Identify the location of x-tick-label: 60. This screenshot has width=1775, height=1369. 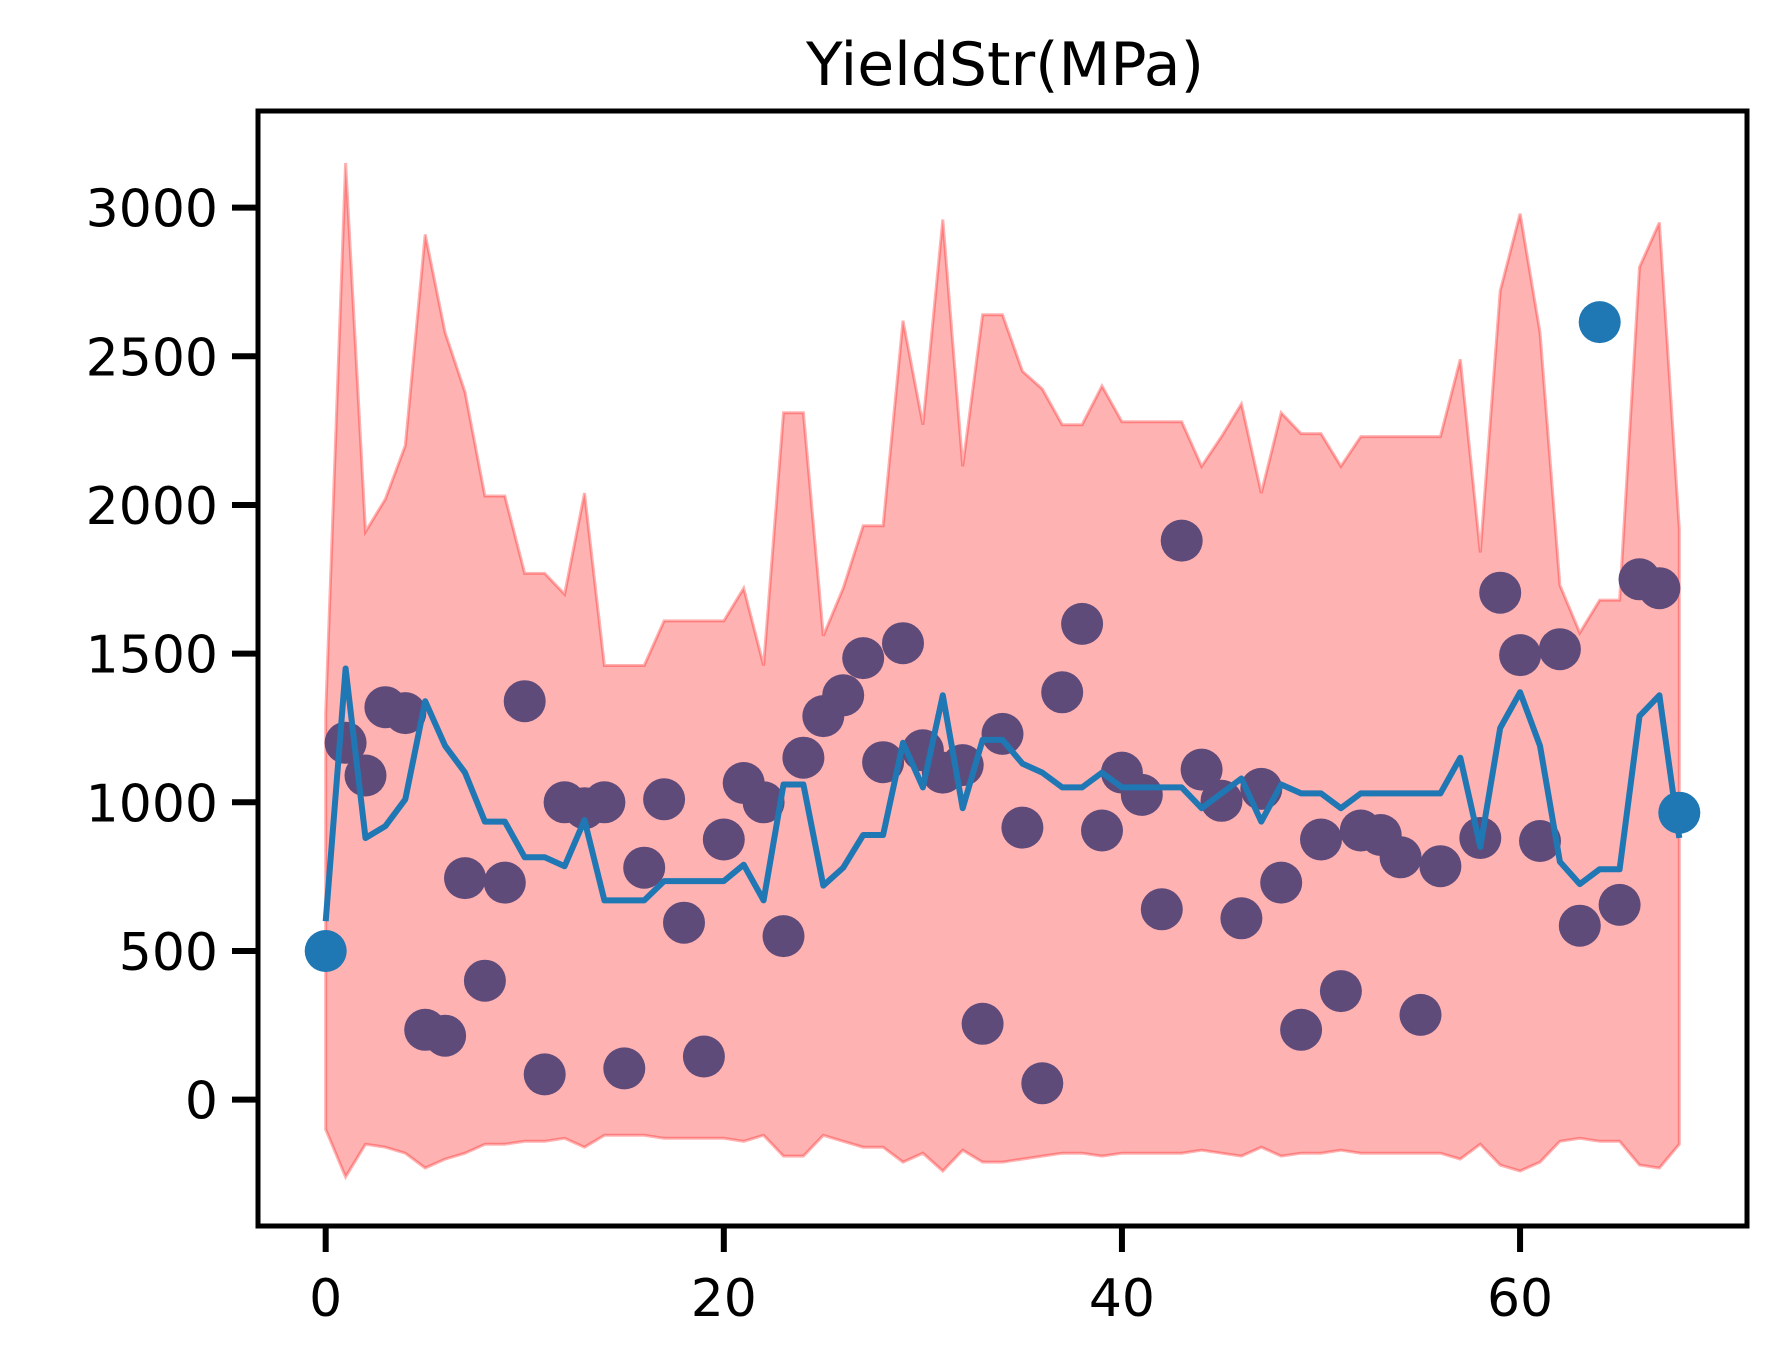
(1520, 1299).